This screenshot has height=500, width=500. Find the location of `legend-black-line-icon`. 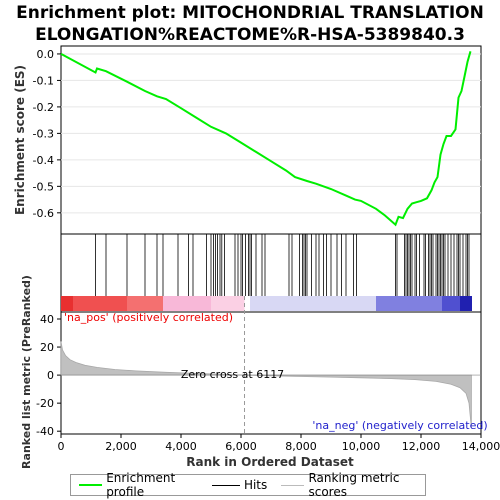

legend-black-line-icon is located at coordinates (225, 485).